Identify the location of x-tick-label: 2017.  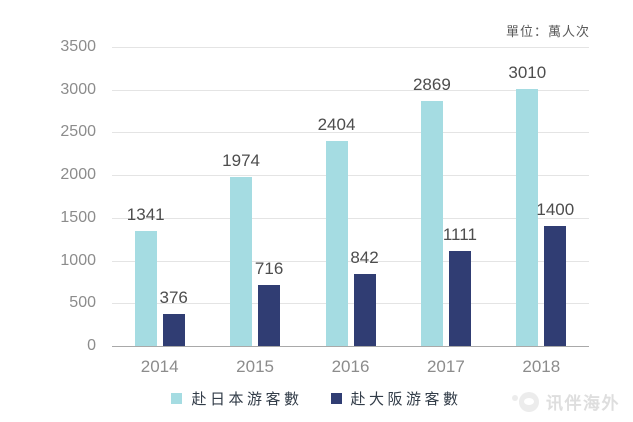
(445, 366).